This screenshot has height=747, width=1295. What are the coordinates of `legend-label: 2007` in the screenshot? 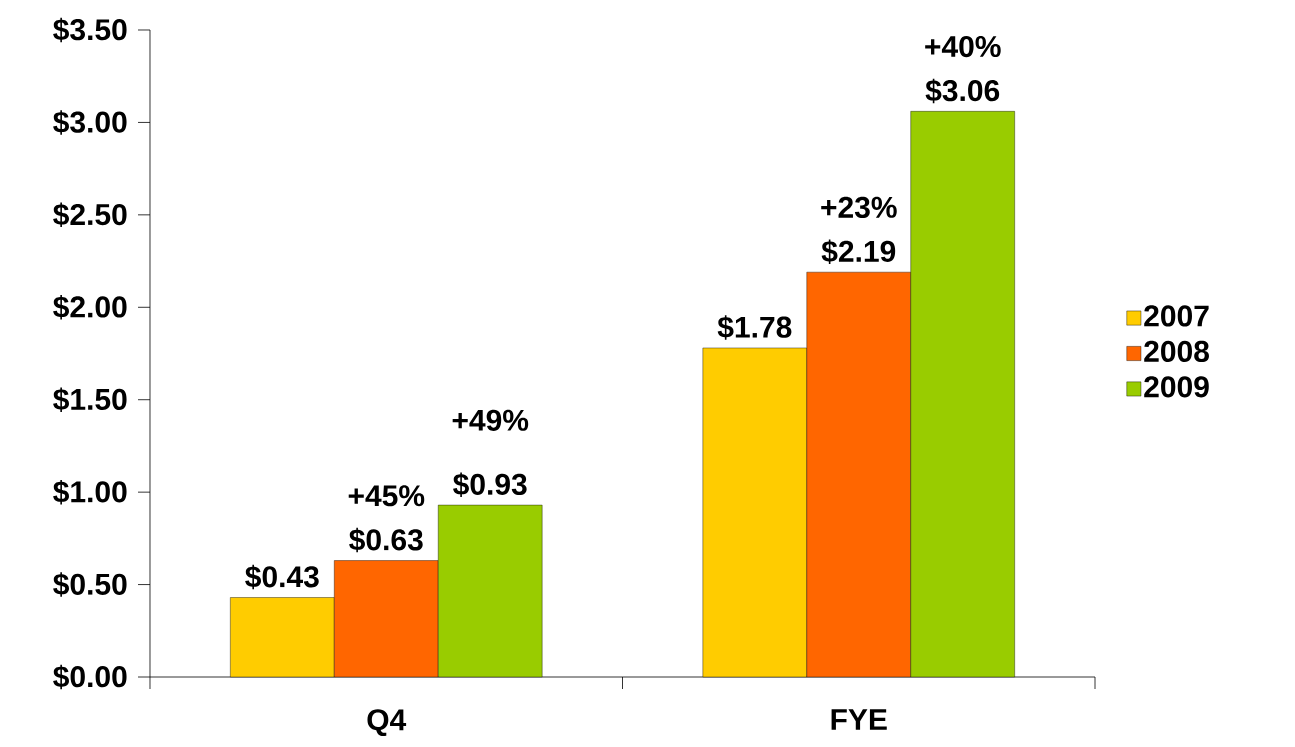 It's located at (1176, 316).